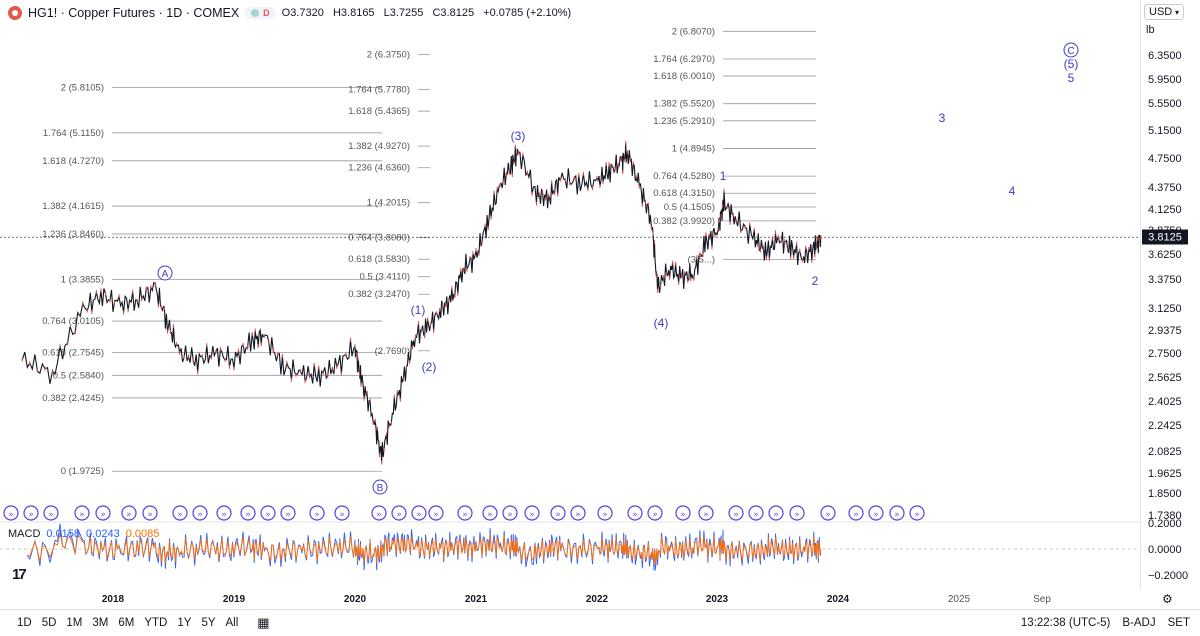 Image resolution: width=1200 pixels, height=636 pixels. Describe the element at coordinates (684, 59) in the screenshot. I see `fib-level-label: 1.764 (6.2970)` at that location.